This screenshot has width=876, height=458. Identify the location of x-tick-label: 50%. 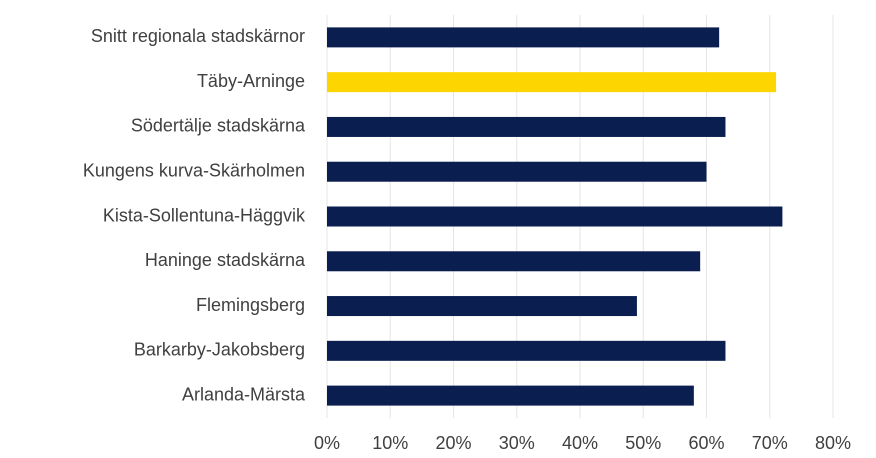
(643, 443).